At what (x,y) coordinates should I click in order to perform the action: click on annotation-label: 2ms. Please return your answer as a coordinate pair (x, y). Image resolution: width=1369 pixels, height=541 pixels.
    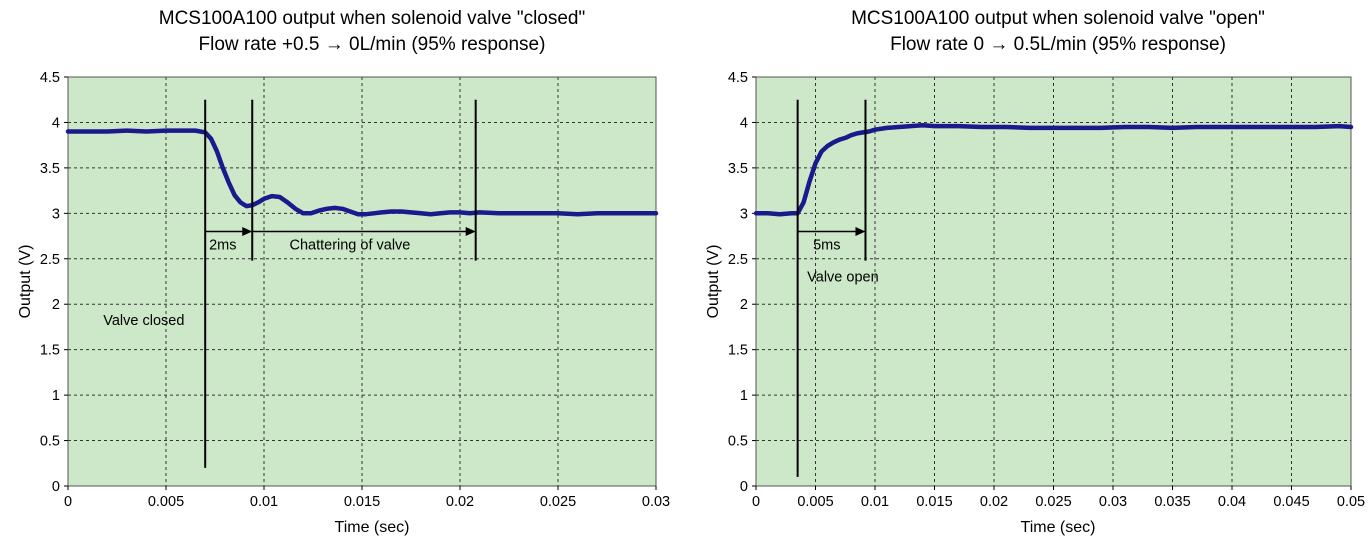
    Looking at the image, I should click on (222, 246).